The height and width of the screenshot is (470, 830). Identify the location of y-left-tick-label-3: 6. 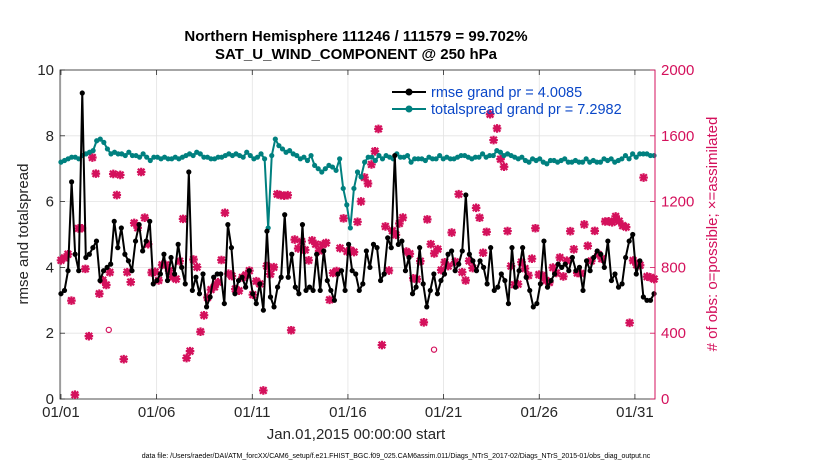
(50, 202).